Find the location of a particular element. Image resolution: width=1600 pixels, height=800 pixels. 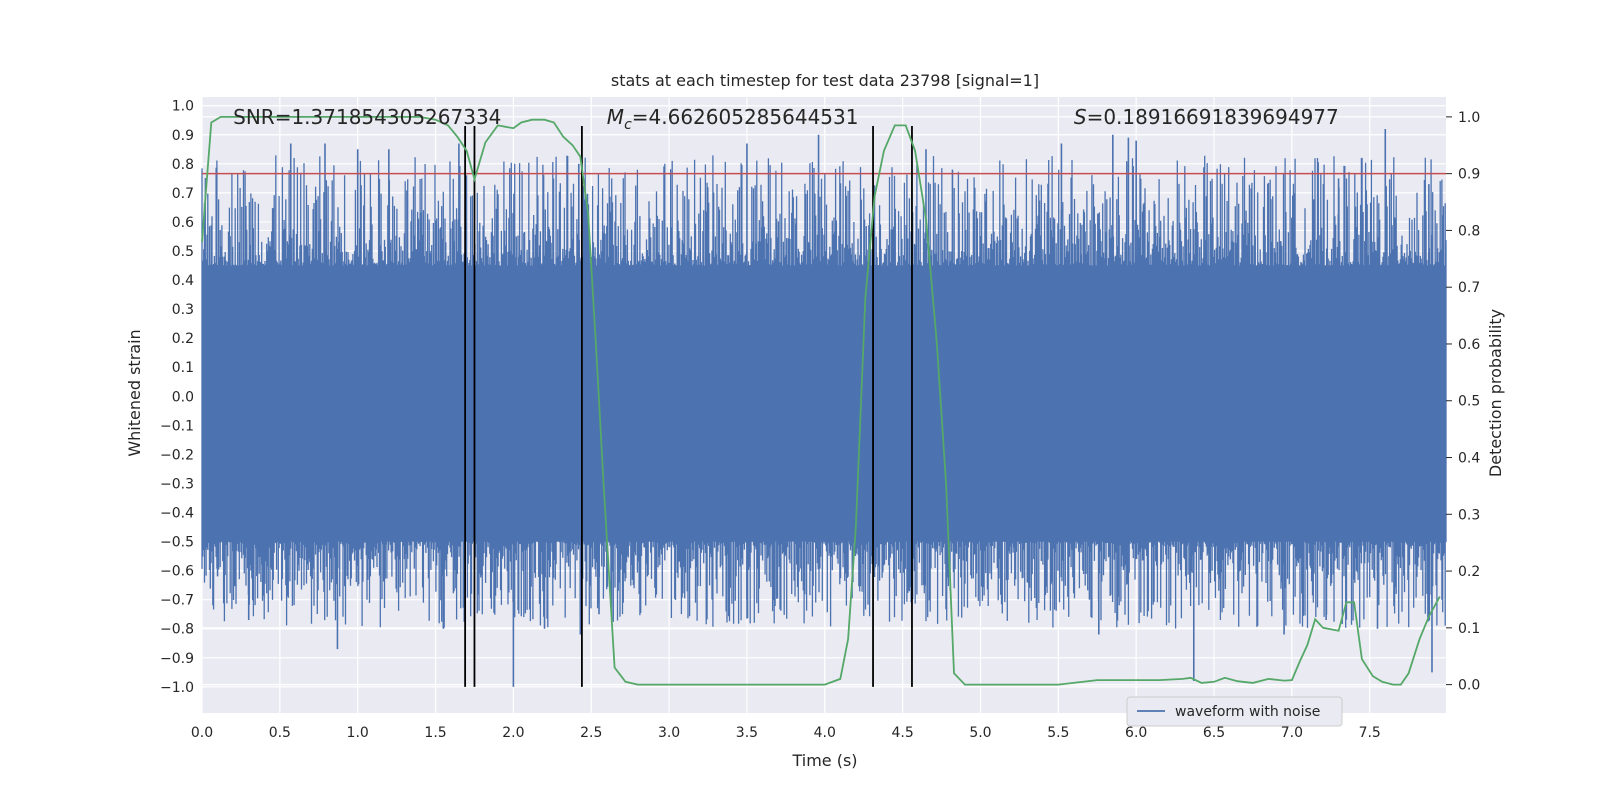

y-axis-label-left: Whitened strain is located at coordinates (134, 392).